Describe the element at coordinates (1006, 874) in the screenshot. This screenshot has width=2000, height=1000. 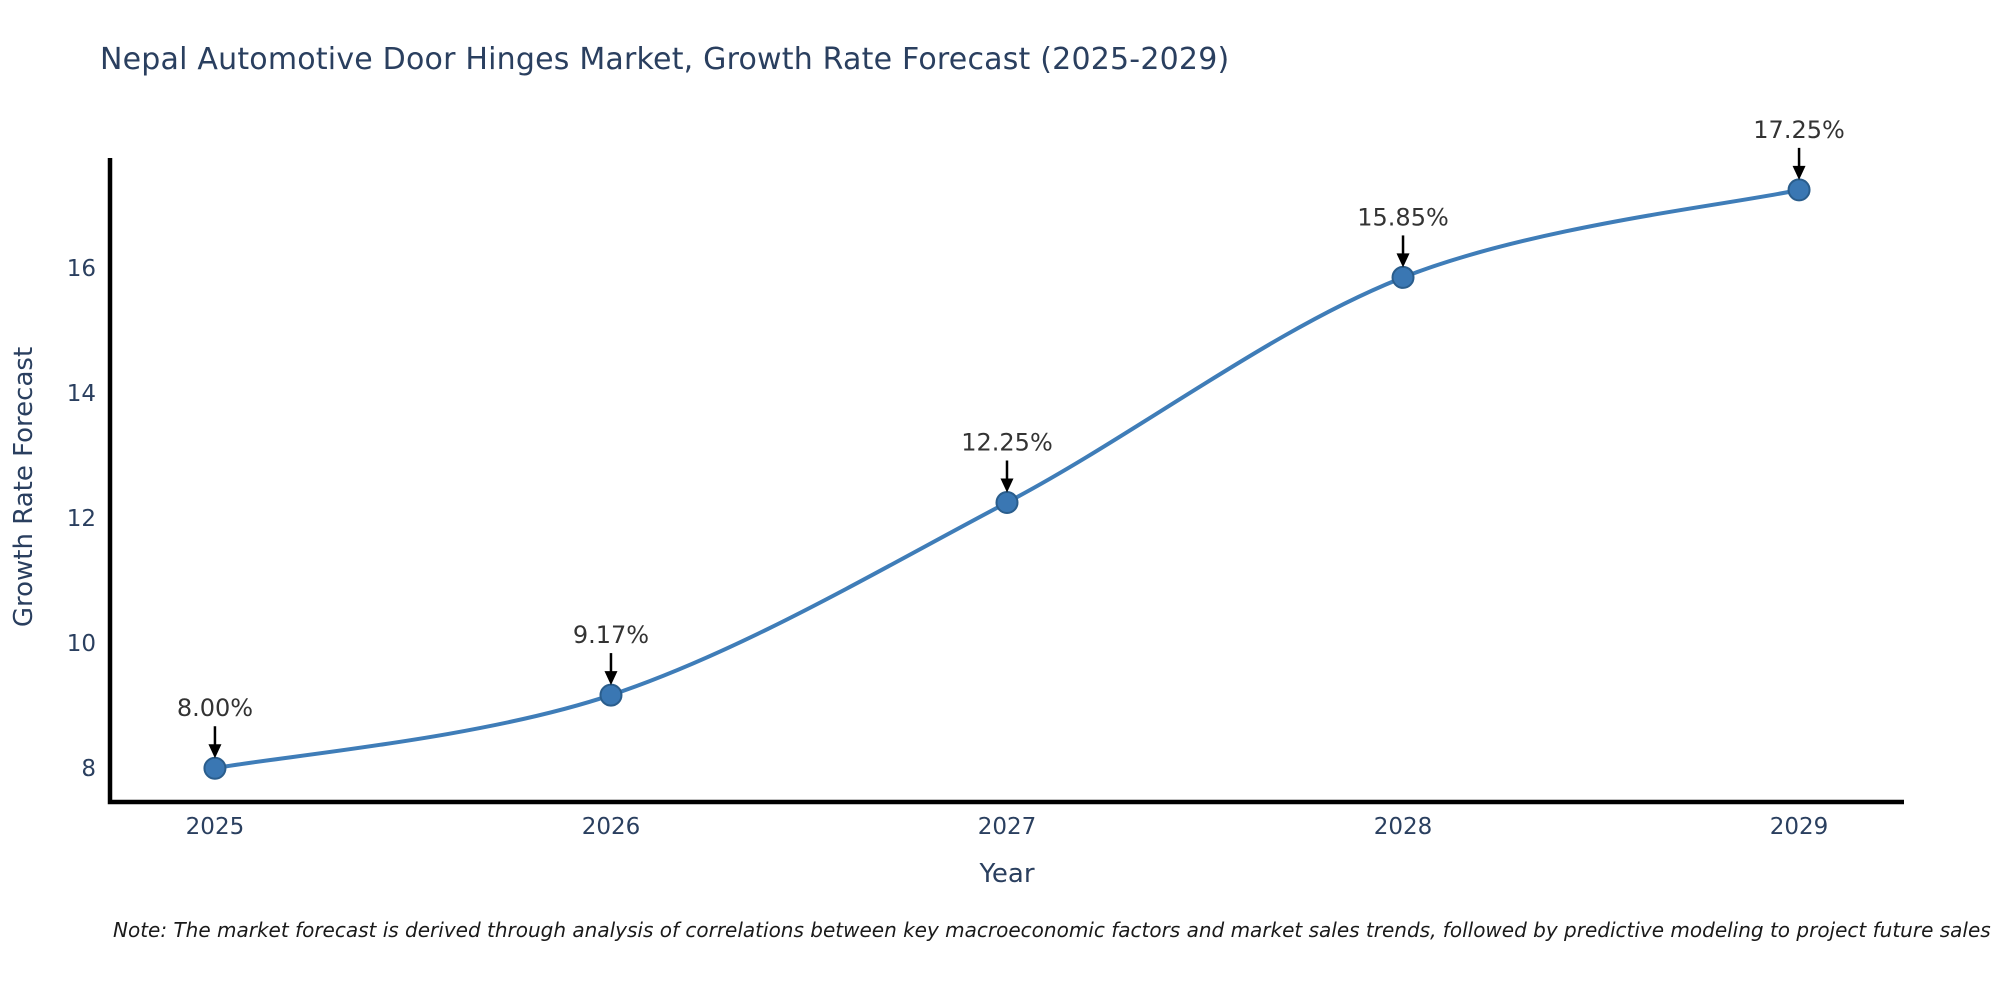
I see `x-axis-title: Year` at that location.